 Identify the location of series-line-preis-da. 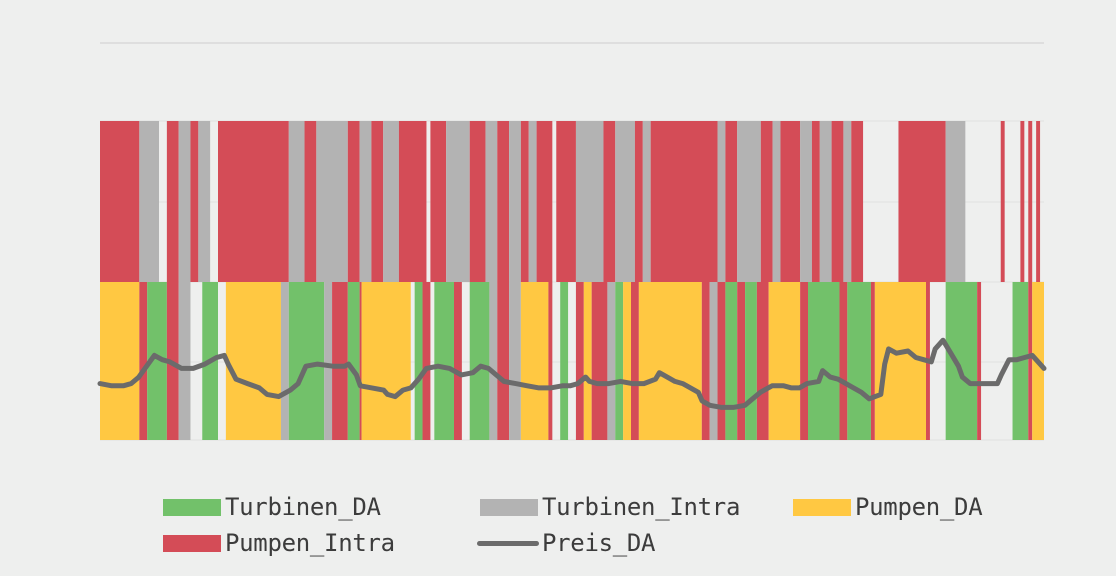
(572, 373).